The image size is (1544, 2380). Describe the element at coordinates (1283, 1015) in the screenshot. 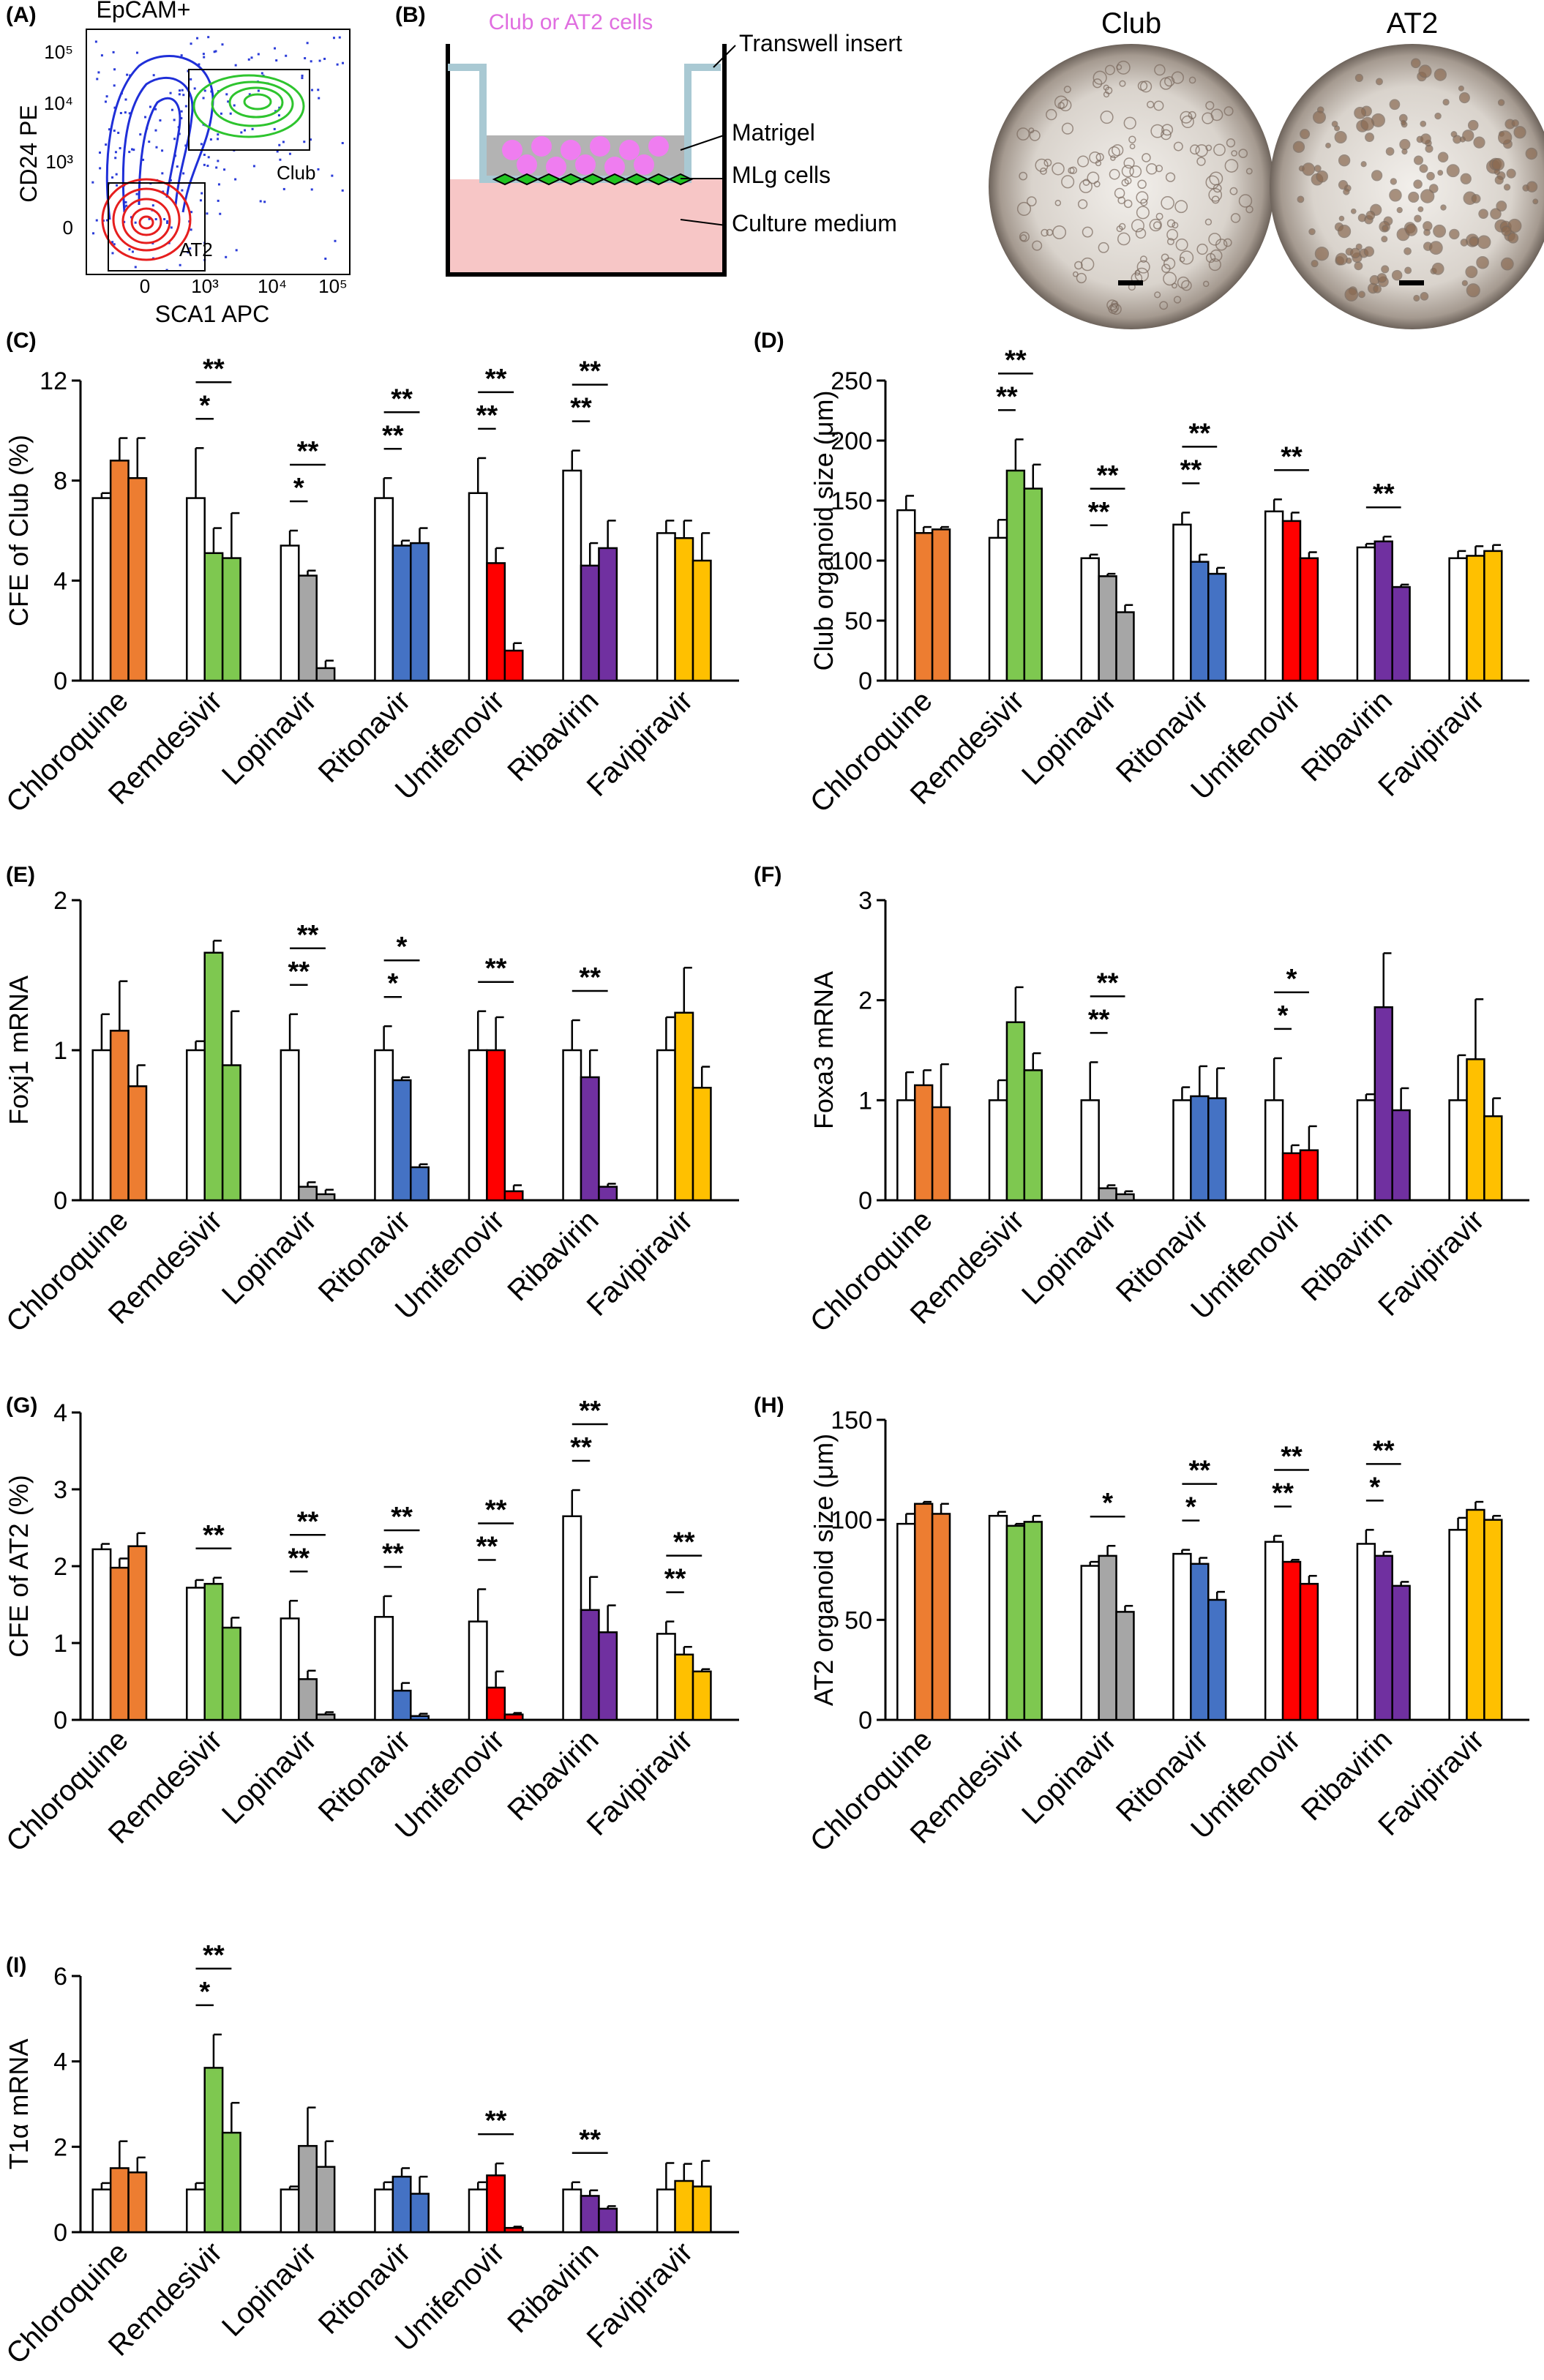

I see `sig-label: *` at that location.